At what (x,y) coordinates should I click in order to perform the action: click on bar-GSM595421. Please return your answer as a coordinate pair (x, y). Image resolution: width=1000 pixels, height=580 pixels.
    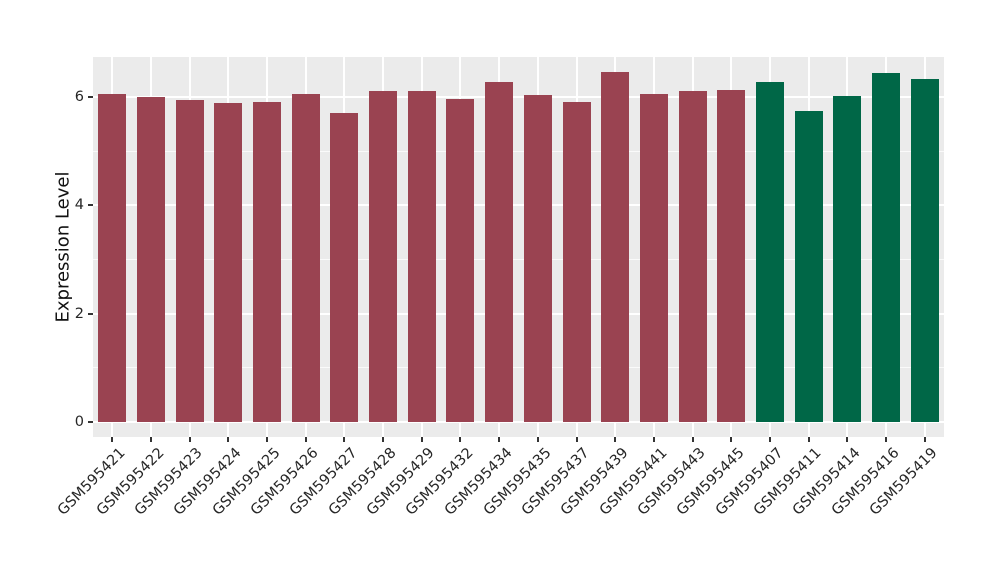
    Looking at the image, I should click on (112, 258).